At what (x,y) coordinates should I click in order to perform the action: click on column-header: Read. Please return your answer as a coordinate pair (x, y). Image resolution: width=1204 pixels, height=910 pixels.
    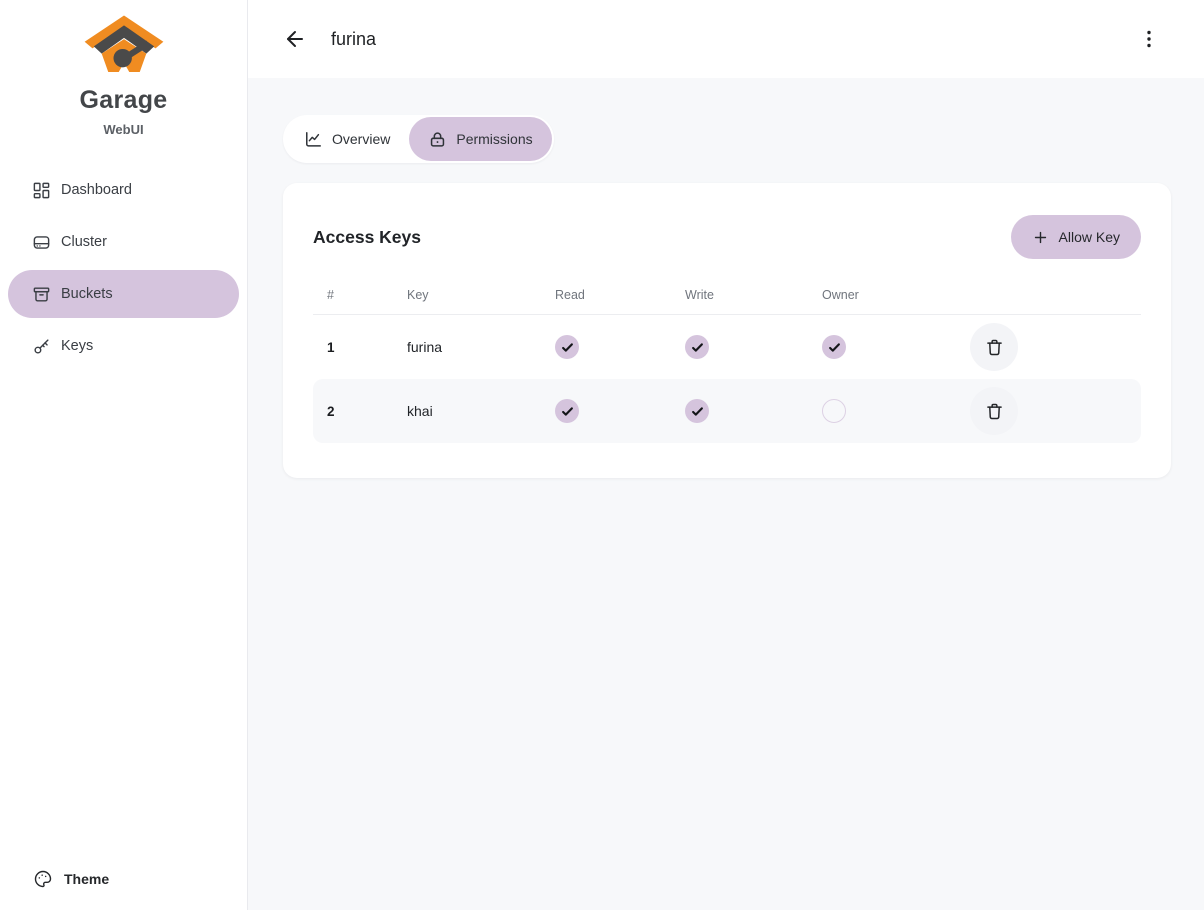
    Looking at the image, I should click on (570, 294).